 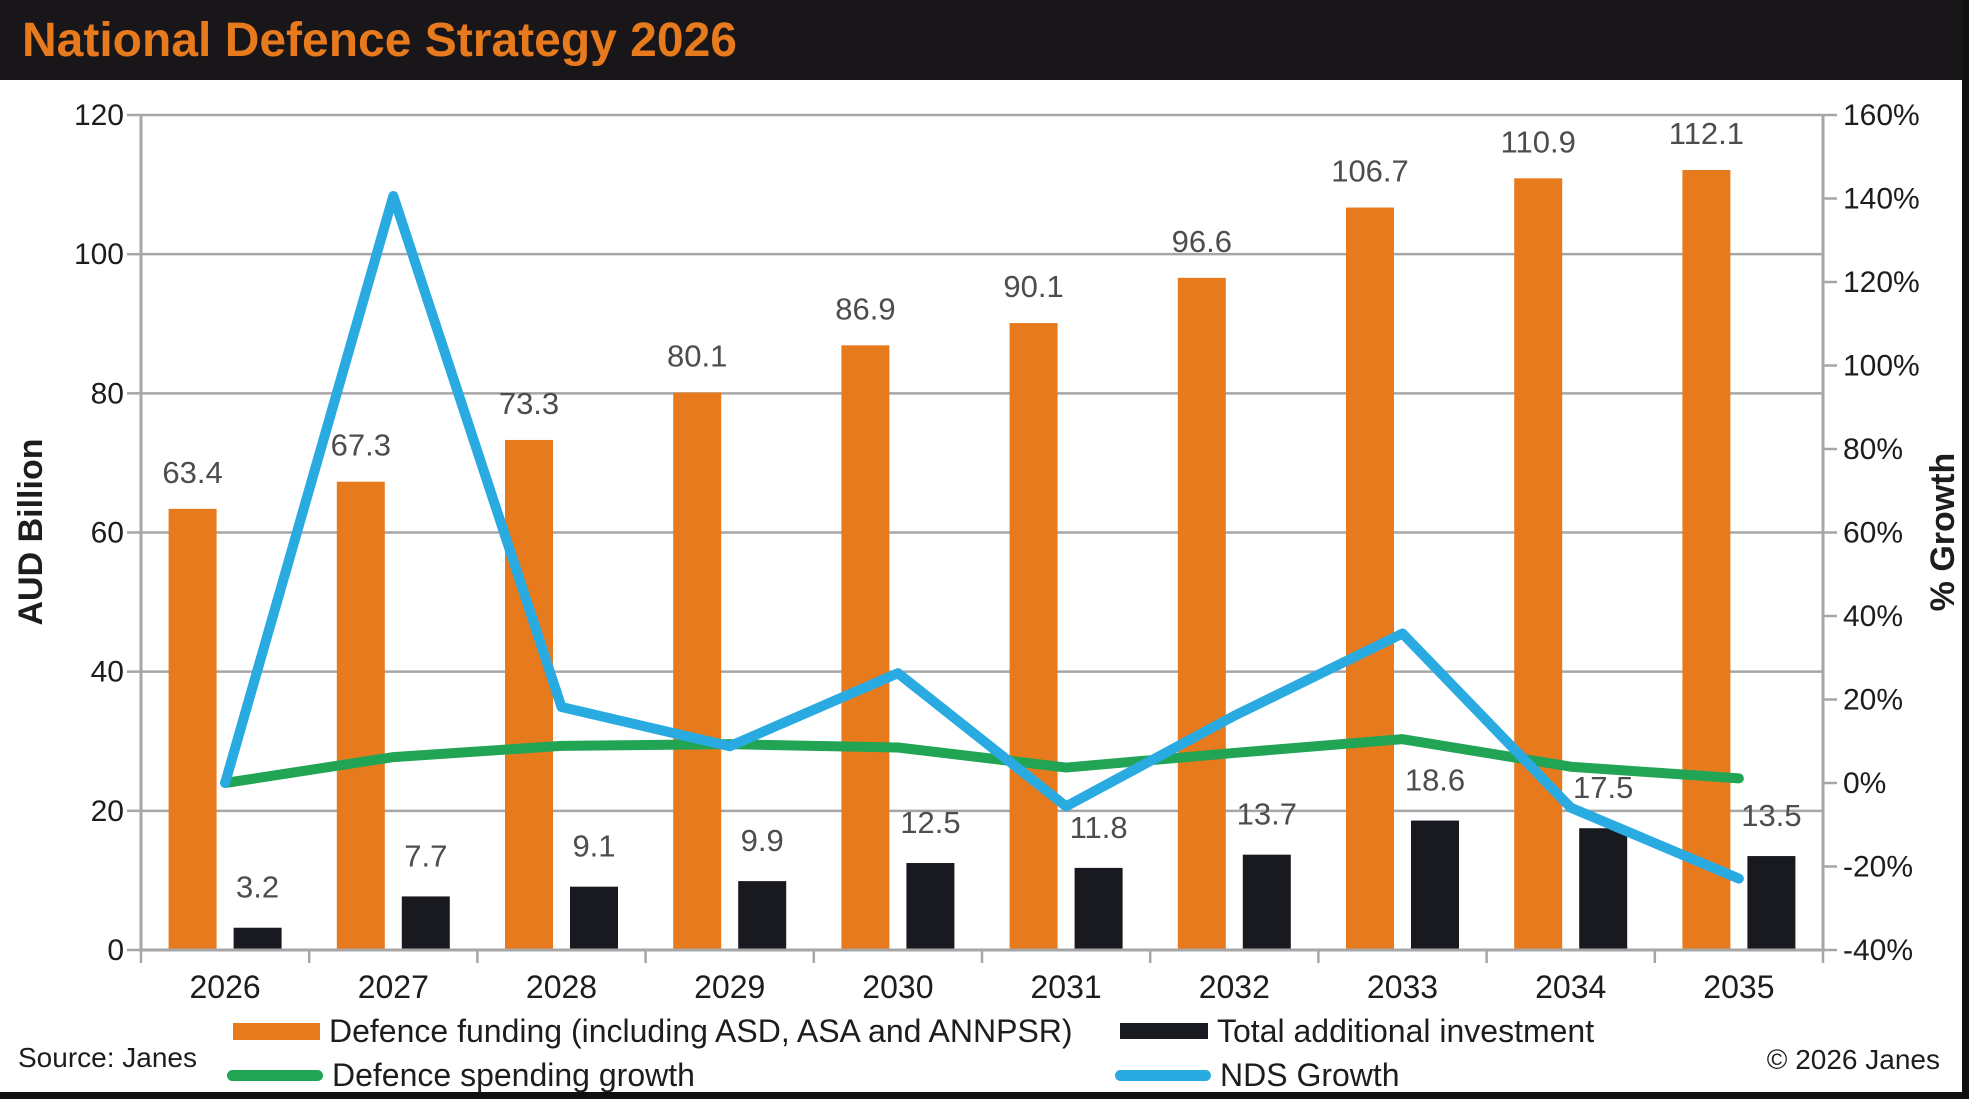 I want to click on right-axis-tick-label: 80%, so click(x=1873, y=449).